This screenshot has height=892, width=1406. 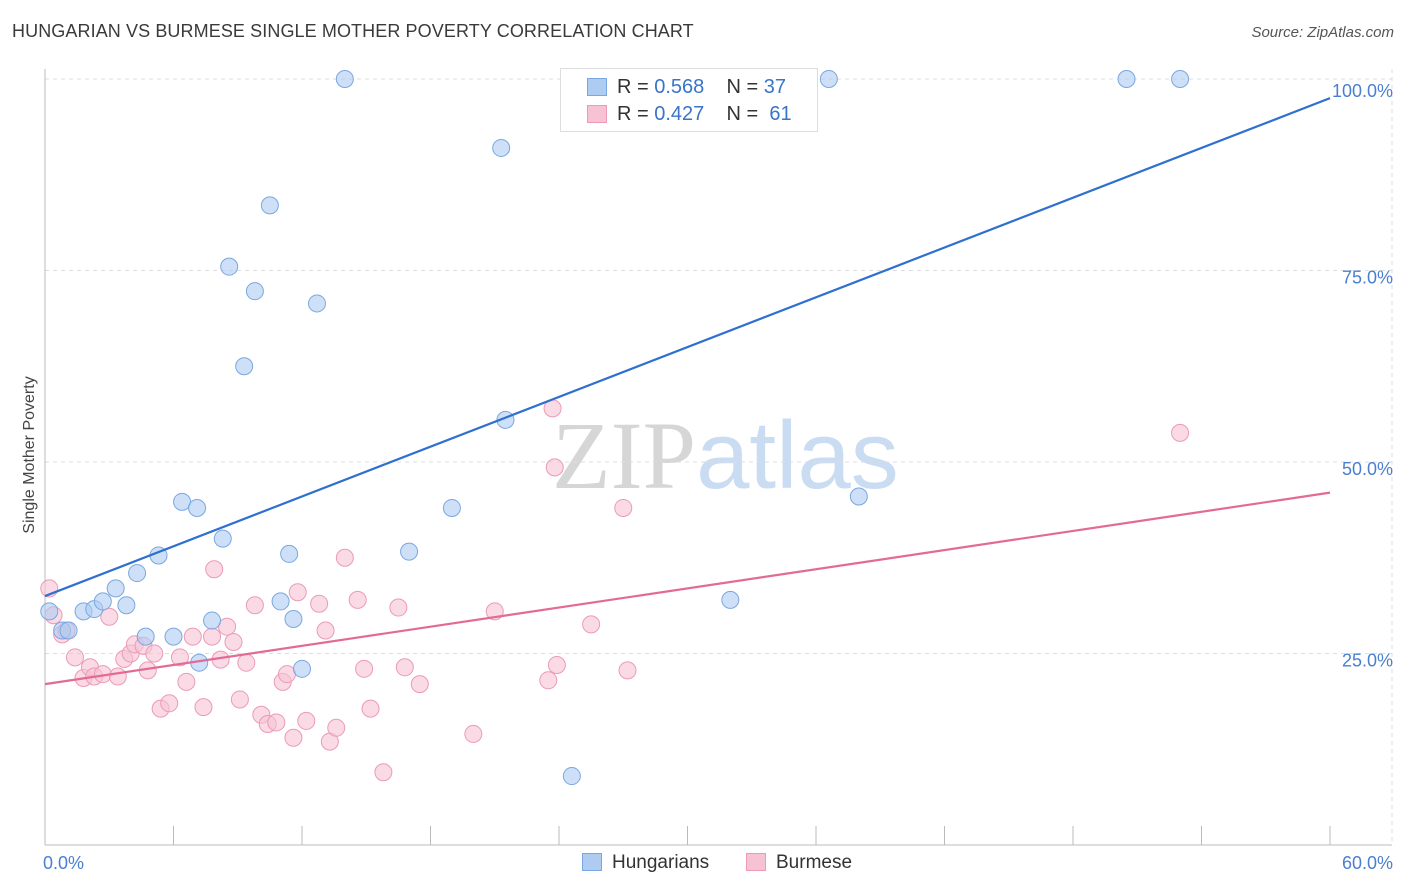 I want to click on watermark-zip: ZIP, so click(x=624, y=455).